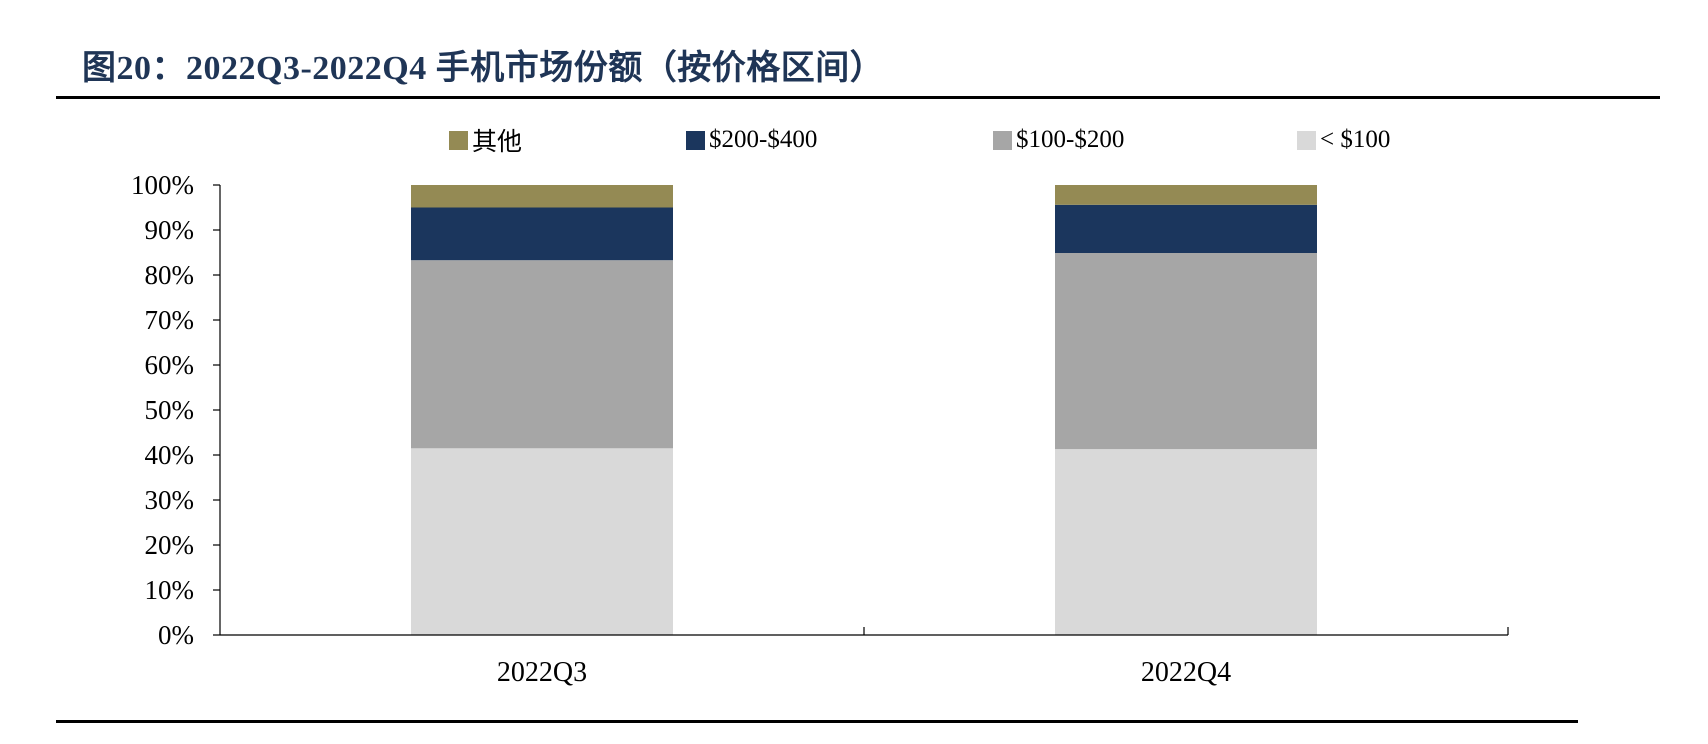 Image resolution: width=1708 pixels, height=744 pixels. I want to click on legend-label-under-100: < $100, so click(1355, 139).